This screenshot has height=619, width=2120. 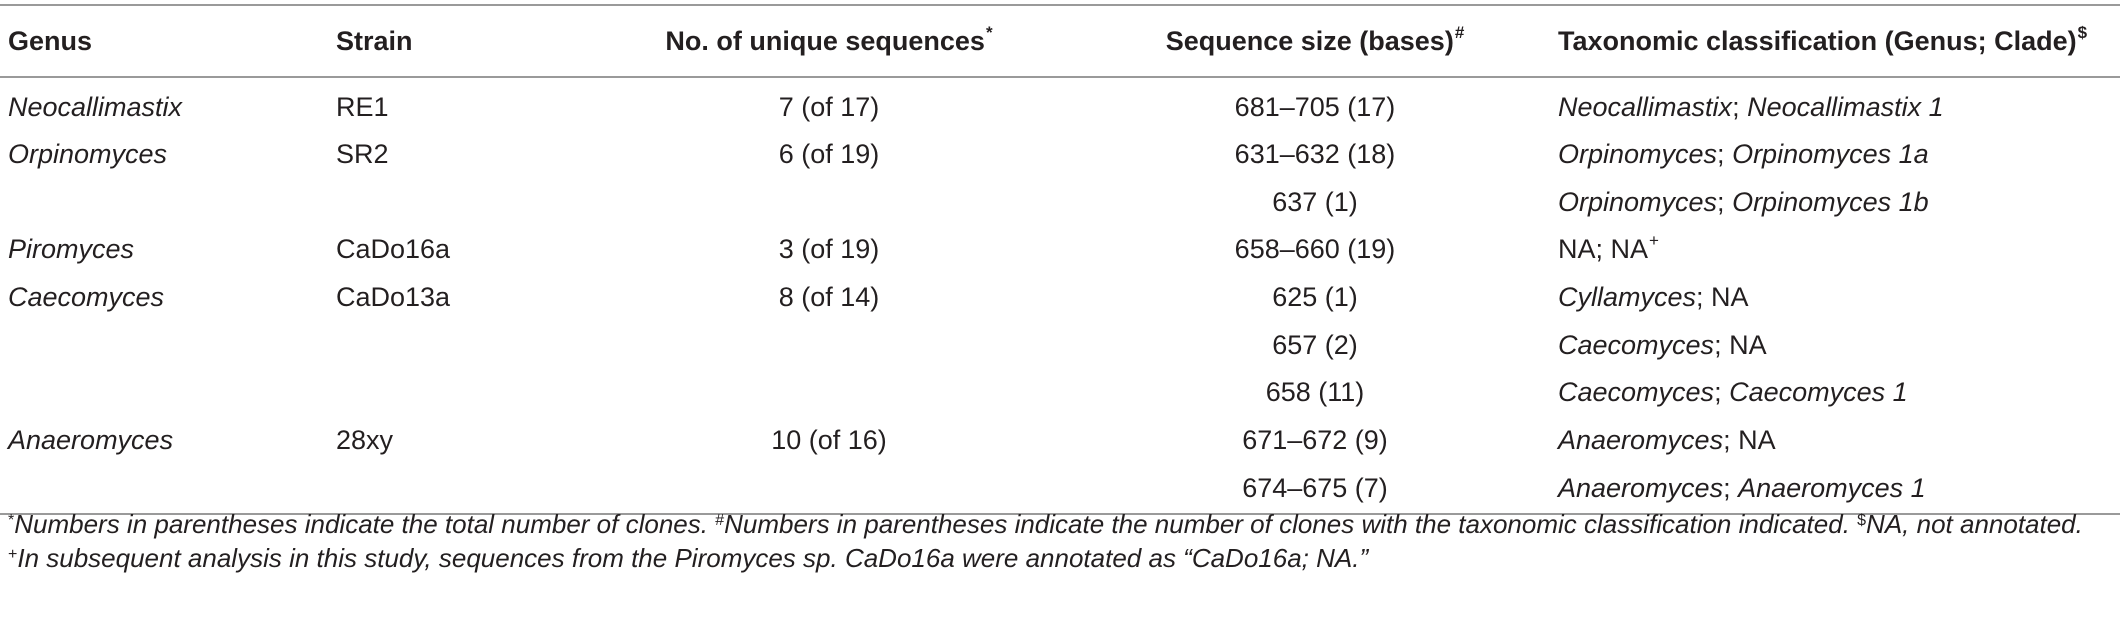 What do you see at coordinates (1839, 345) in the screenshot?
I see `cell-taxonomy: Caecomyces; NA` at bounding box center [1839, 345].